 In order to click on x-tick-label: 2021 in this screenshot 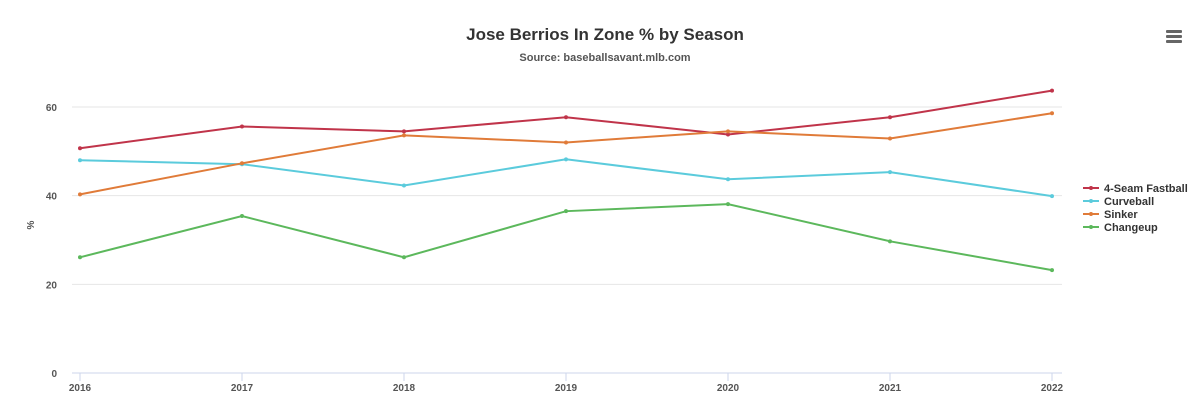, I will do `click(890, 388)`.